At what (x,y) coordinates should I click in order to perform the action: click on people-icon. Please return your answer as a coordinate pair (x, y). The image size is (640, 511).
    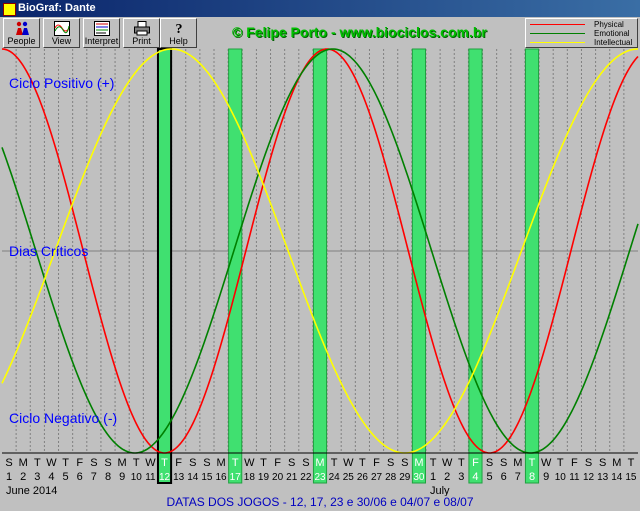
    Looking at the image, I should click on (22, 28).